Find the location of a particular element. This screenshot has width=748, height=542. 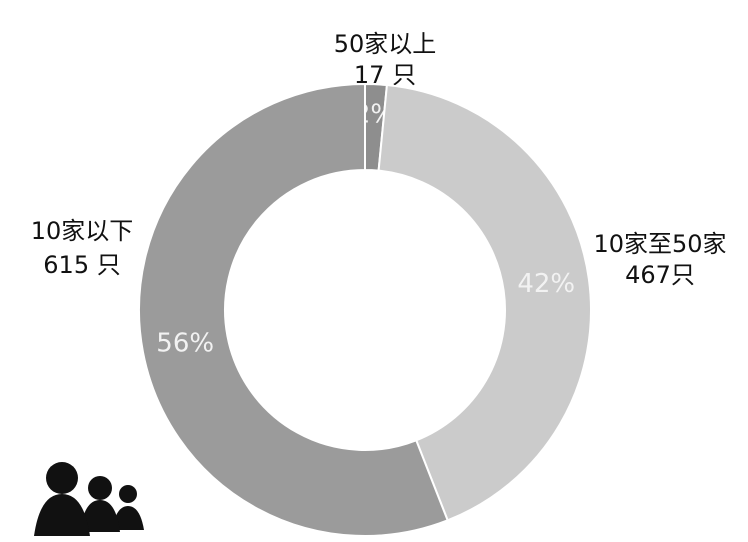

count-label: 615 只 is located at coordinates (81, 265).